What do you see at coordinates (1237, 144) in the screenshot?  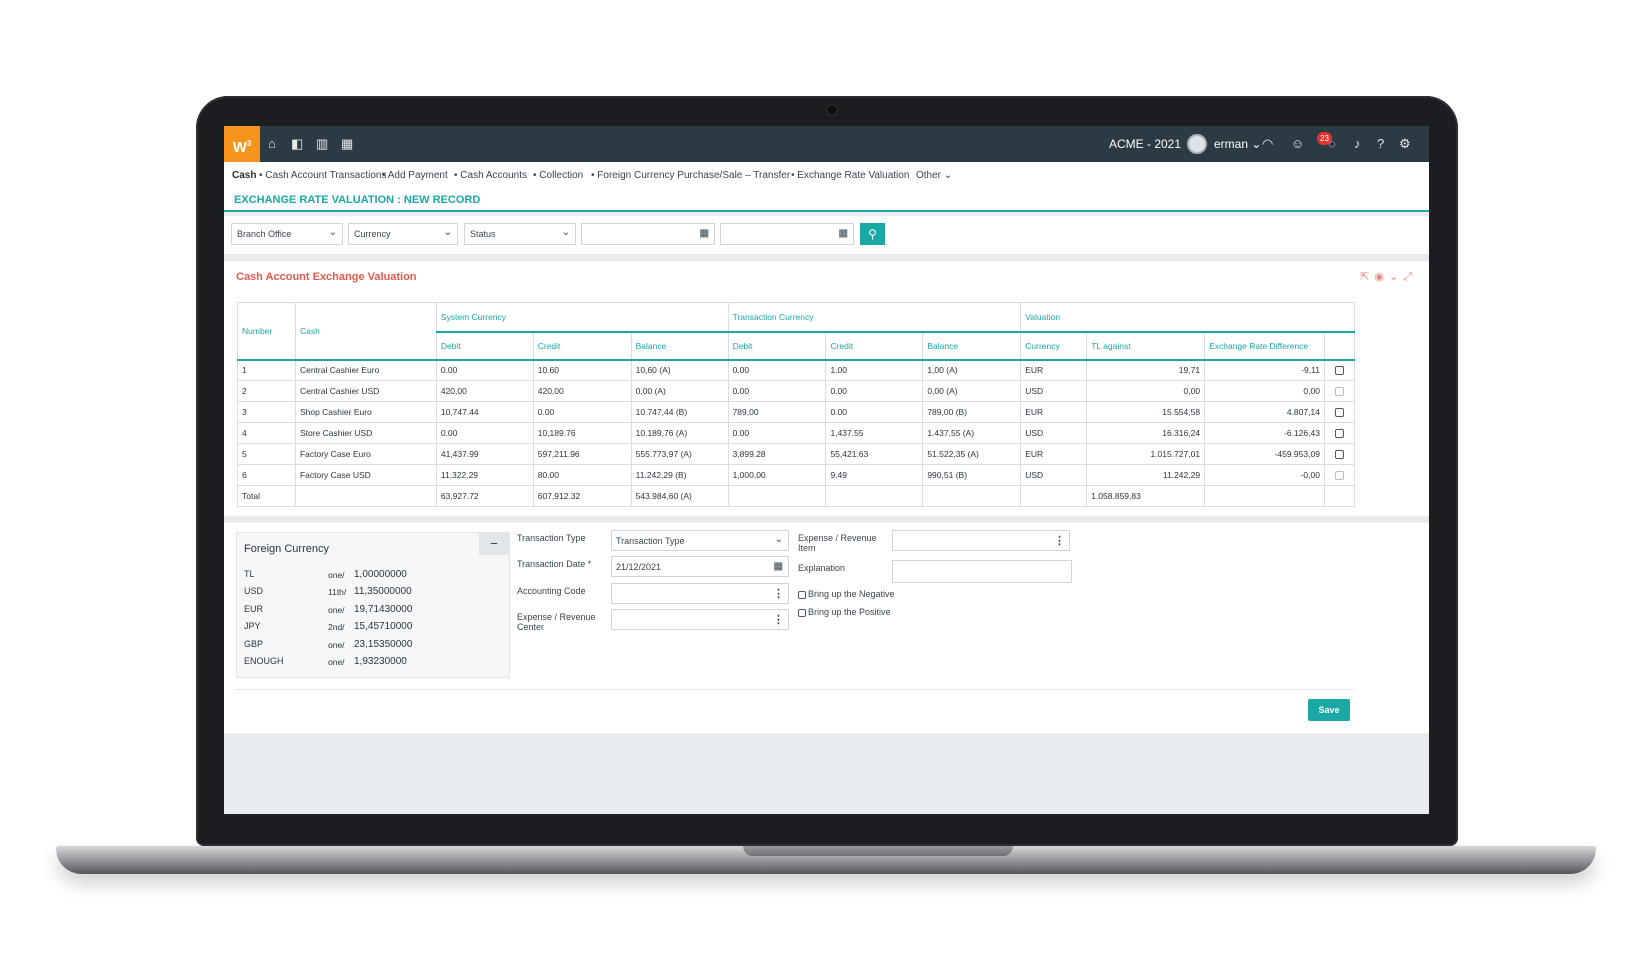 I see `user-menu: erman ⌄` at bounding box center [1237, 144].